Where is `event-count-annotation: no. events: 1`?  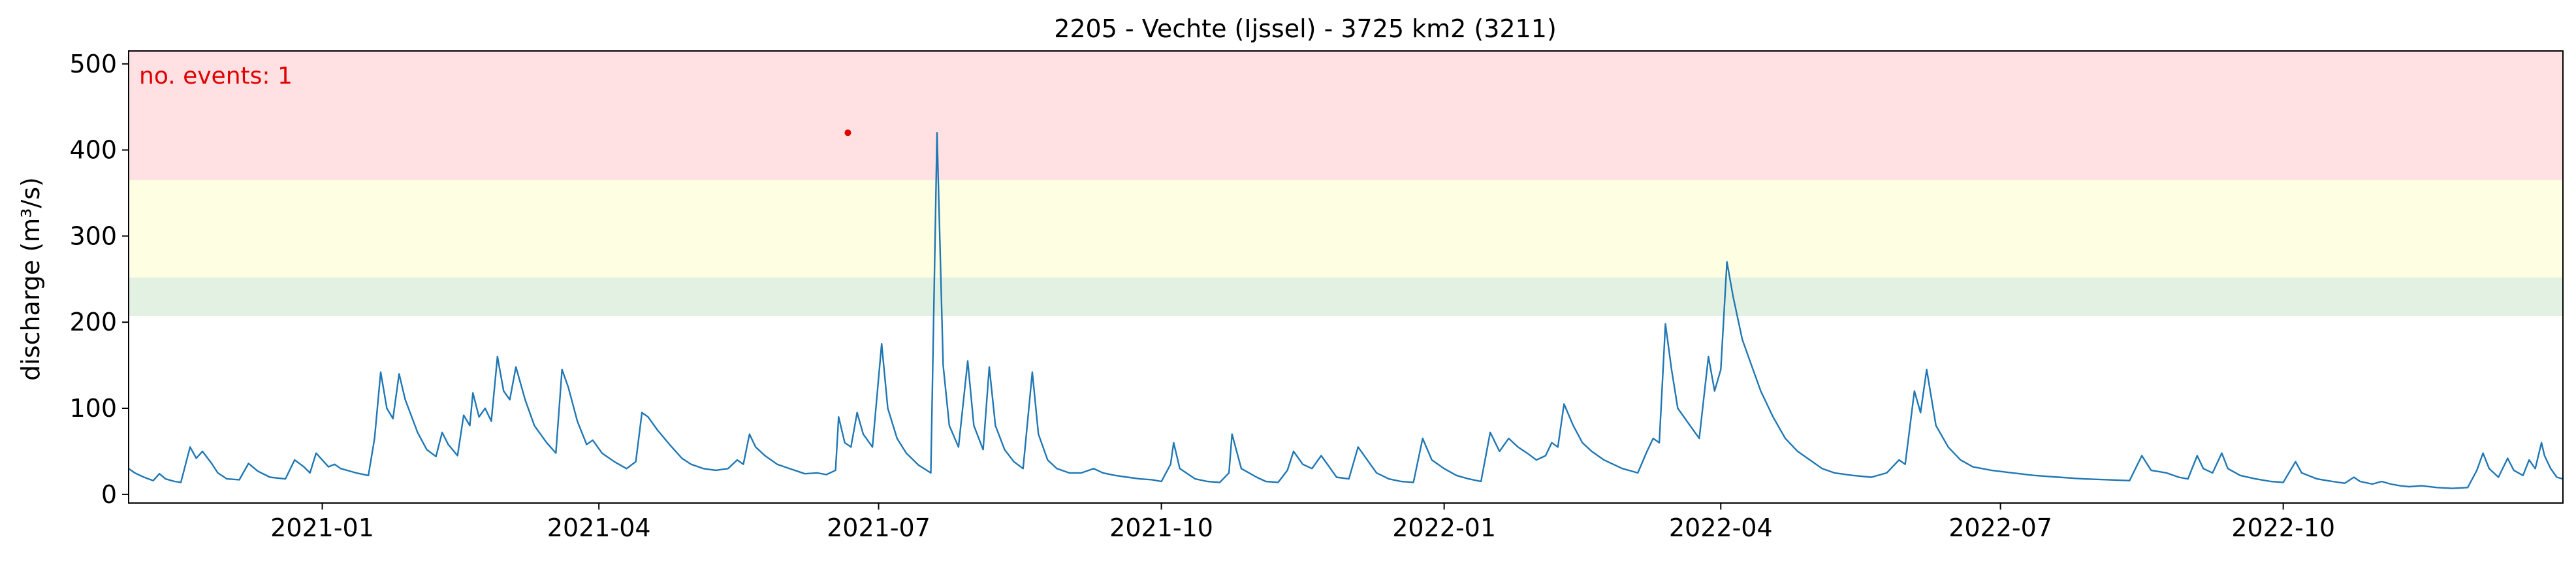 event-count-annotation: no. events: 1 is located at coordinates (216, 76).